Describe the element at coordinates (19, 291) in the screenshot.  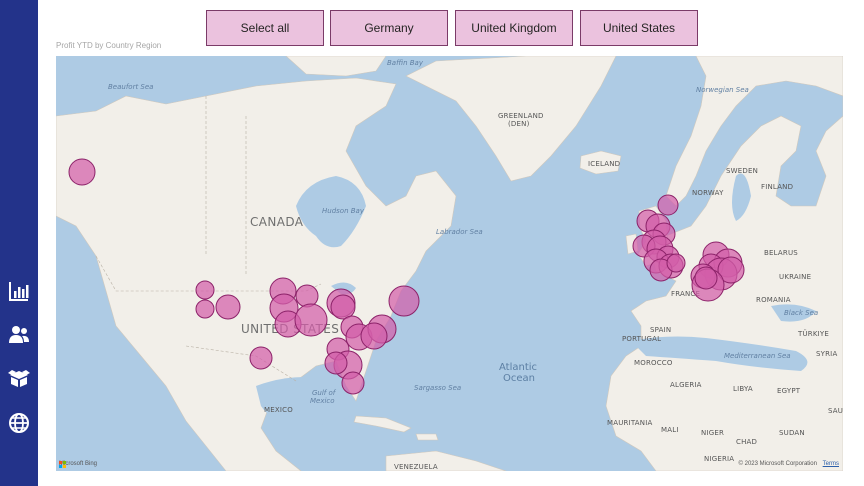
I see `bar-chart-icon` at that location.